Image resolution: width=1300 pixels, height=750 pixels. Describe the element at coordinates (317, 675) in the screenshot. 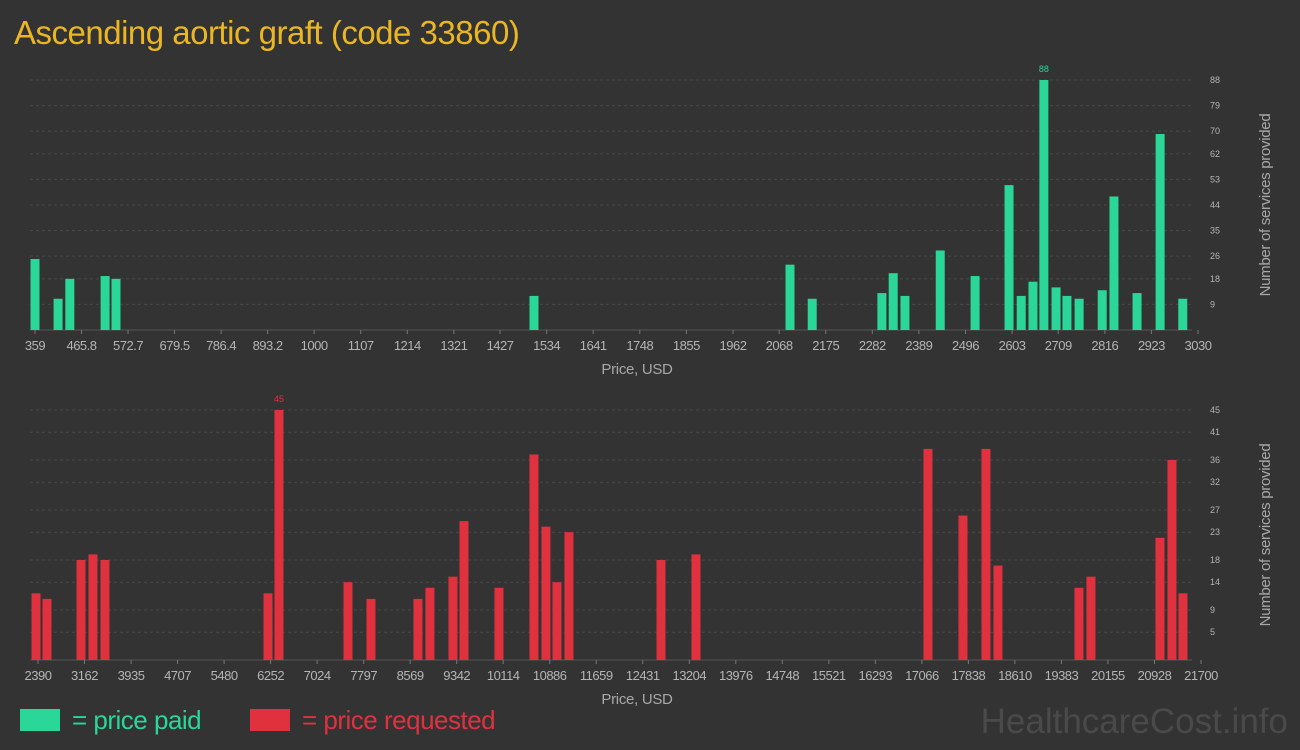

I see `x-tick-label: 7024` at that location.